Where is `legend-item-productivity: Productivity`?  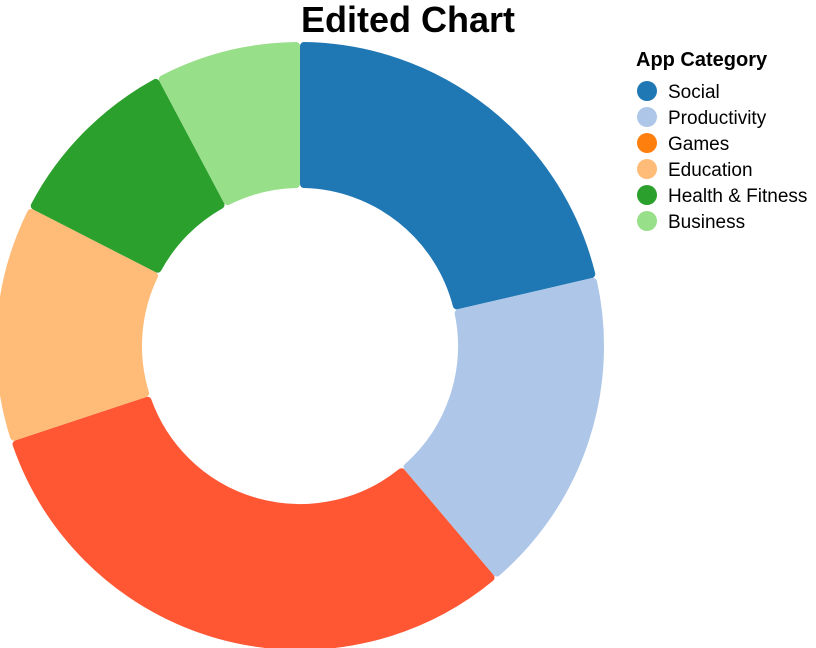
legend-item-productivity: Productivity is located at coordinates (702, 118).